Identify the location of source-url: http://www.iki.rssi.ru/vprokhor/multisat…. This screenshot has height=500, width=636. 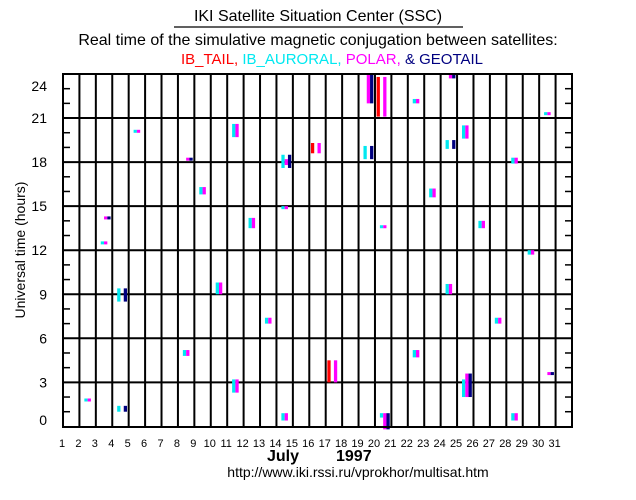
(357, 472).